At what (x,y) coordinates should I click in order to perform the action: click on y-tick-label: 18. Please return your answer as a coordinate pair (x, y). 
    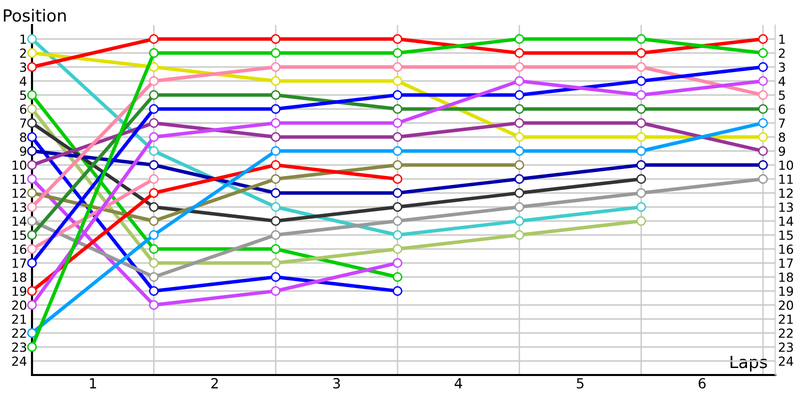
    Looking at the image, I should click on (19, 277).